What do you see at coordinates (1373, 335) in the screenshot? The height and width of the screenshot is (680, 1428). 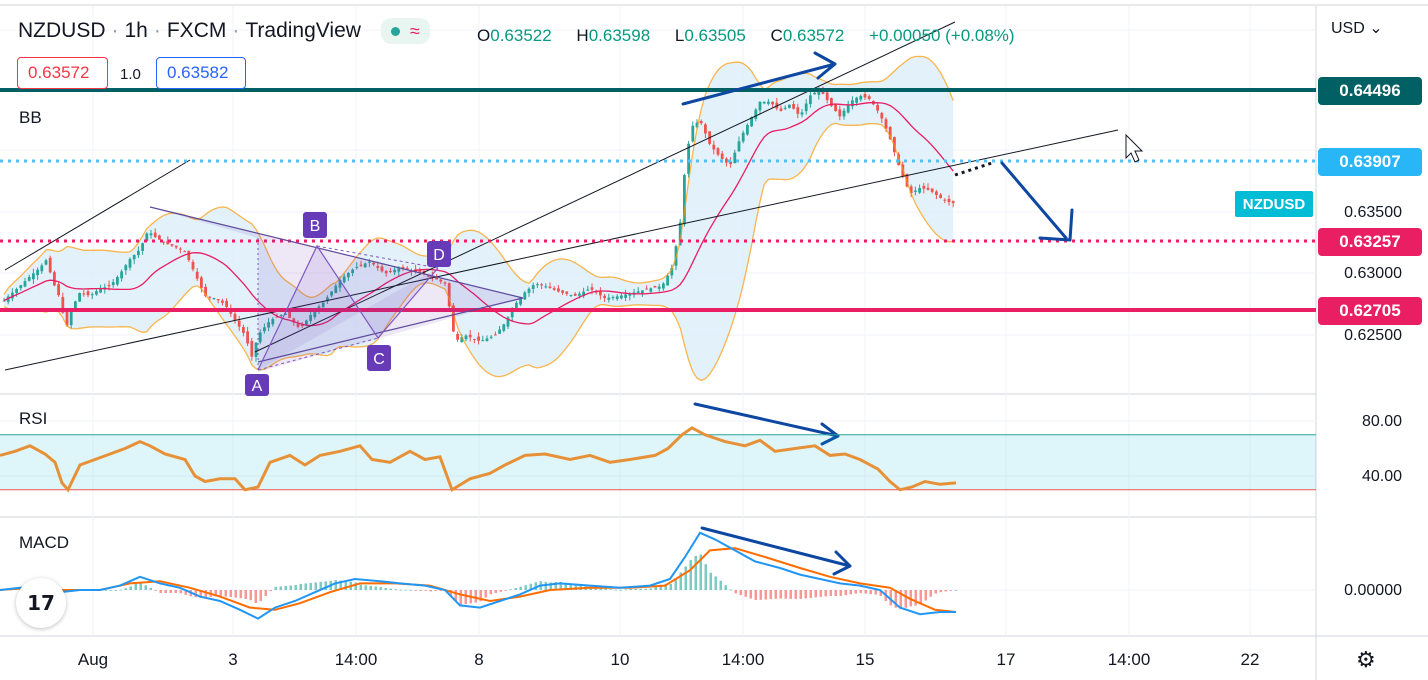 I see `price-axis-label: 0.62500` at bounding box center [1373, 335].